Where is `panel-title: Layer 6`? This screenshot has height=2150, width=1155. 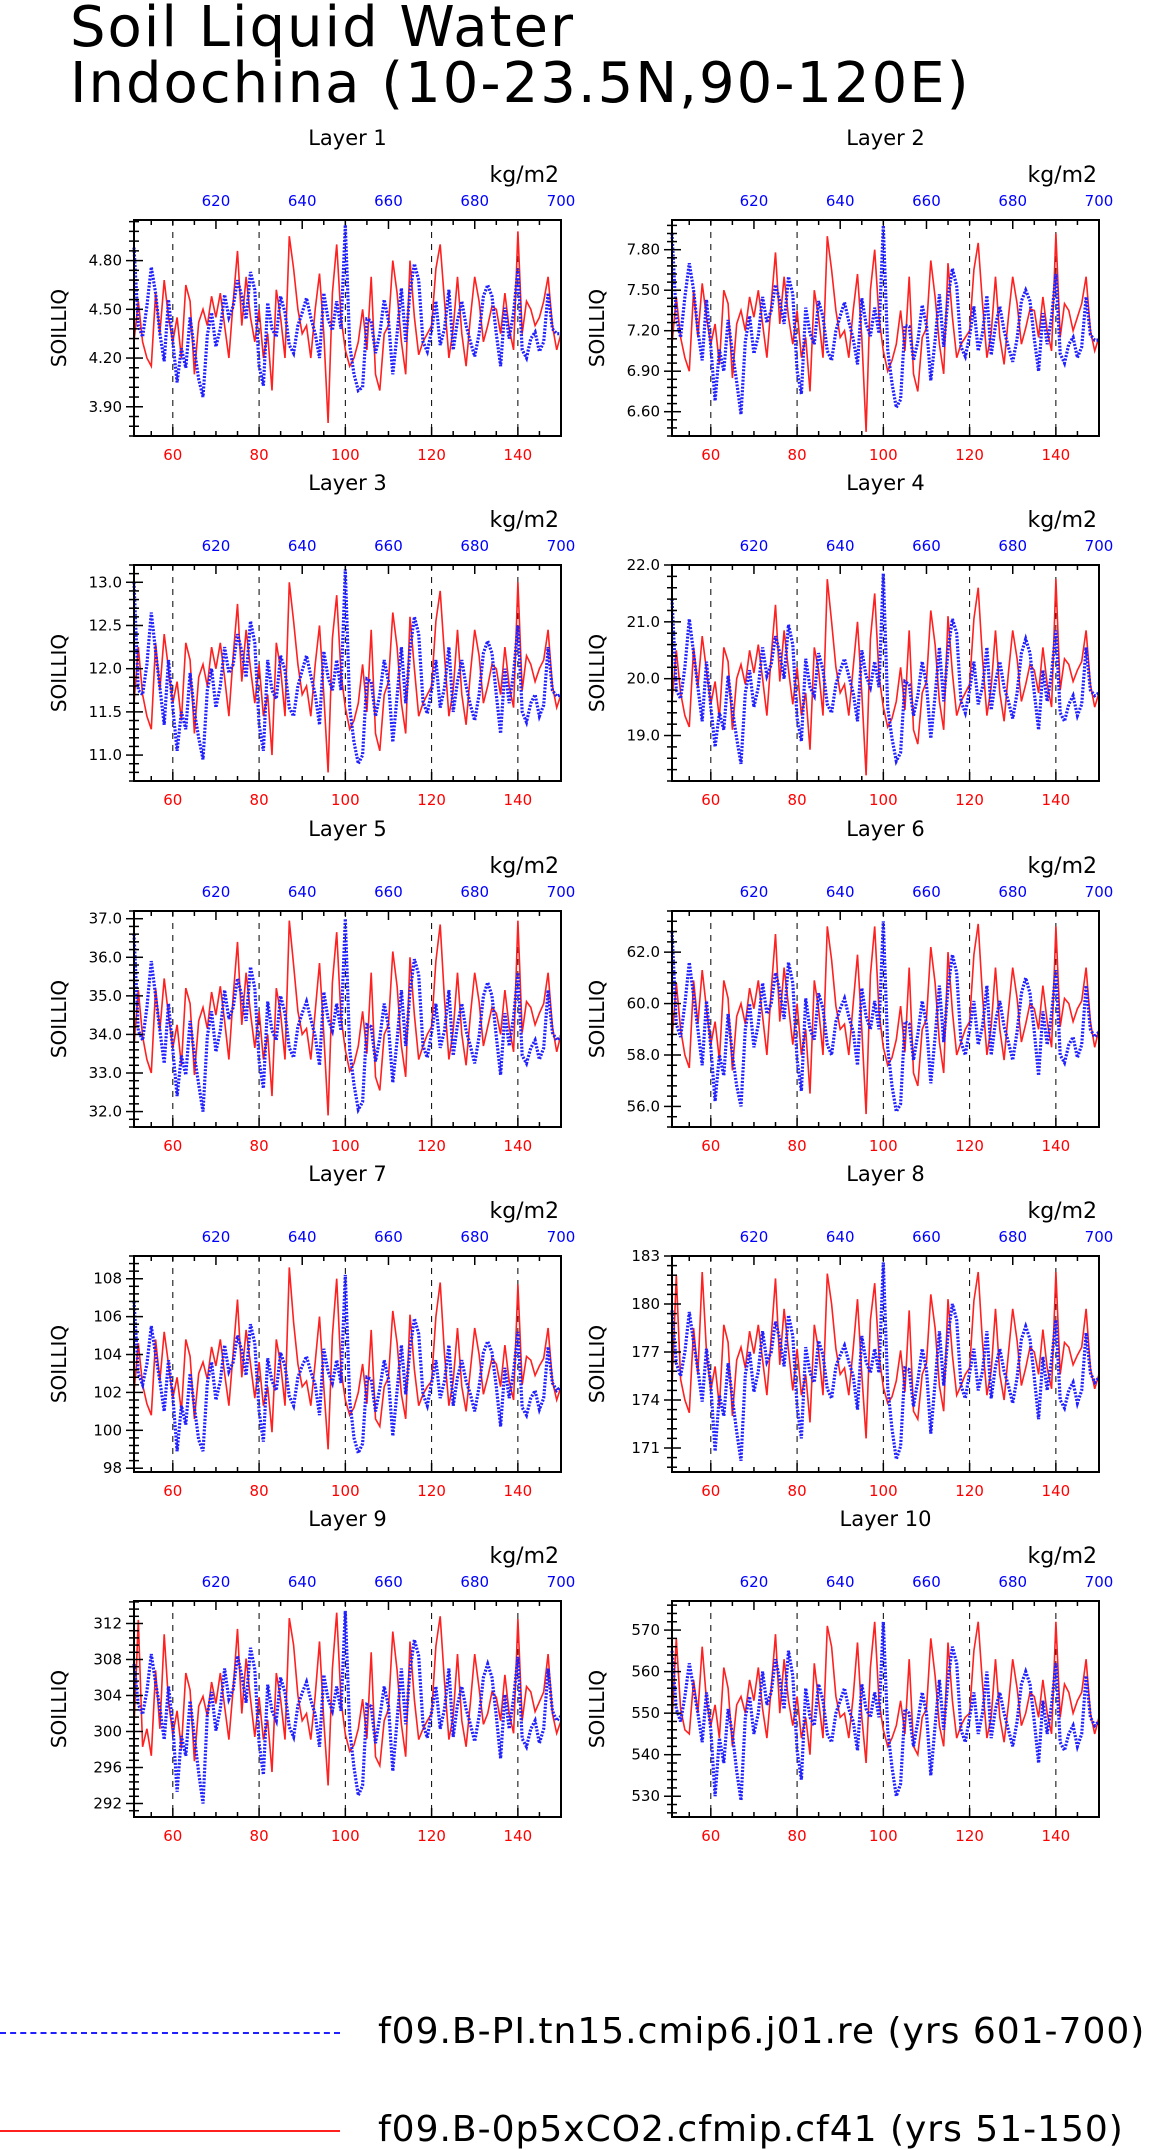 panel-title: Layer 6 is located at coordinates (885, 829).